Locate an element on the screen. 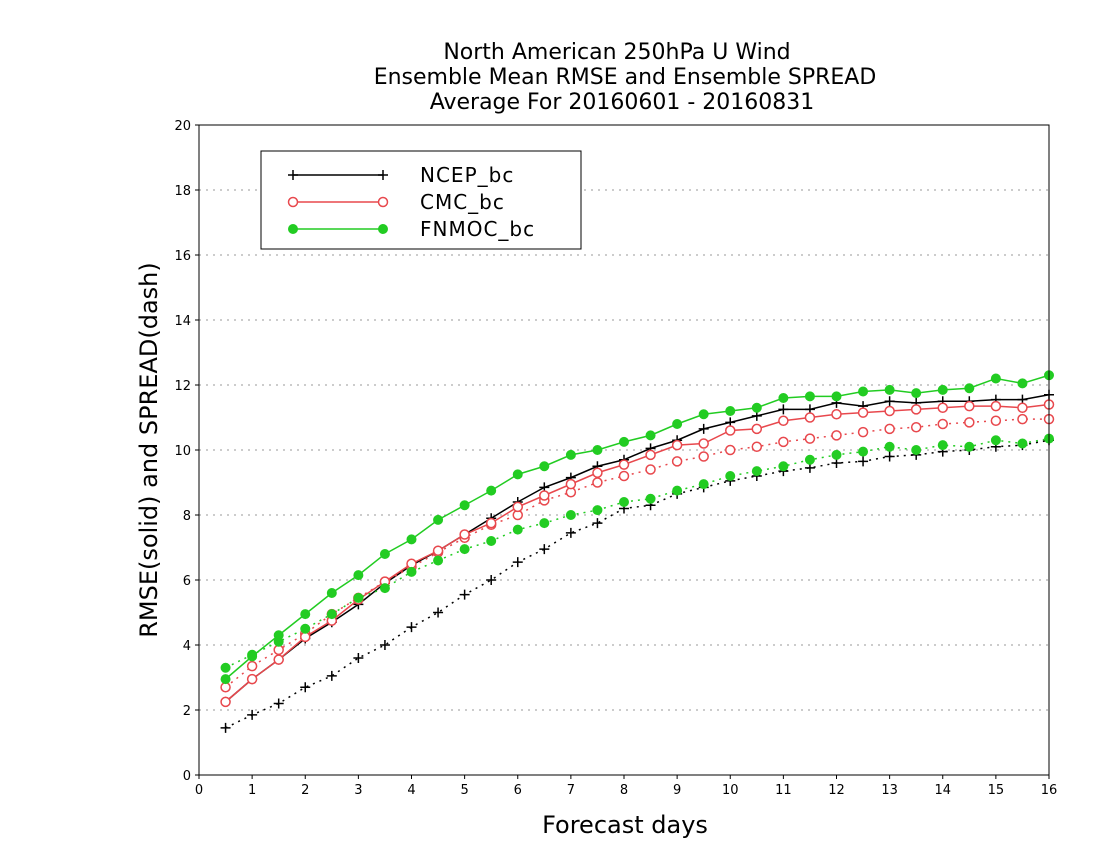 The image size is (1100, 850). y-tick-label: 18 is located at coordinates (182, 191).